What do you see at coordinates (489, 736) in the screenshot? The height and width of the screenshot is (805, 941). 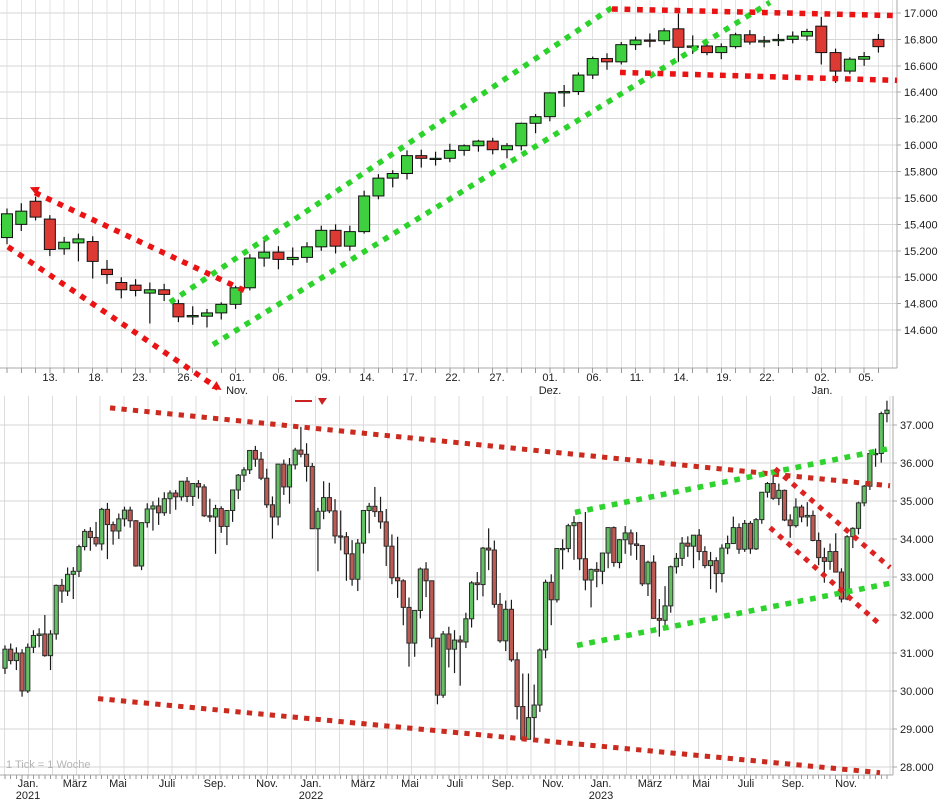 I see `trendline-abwaertstrend-unten` at bounding box center [489, 736].